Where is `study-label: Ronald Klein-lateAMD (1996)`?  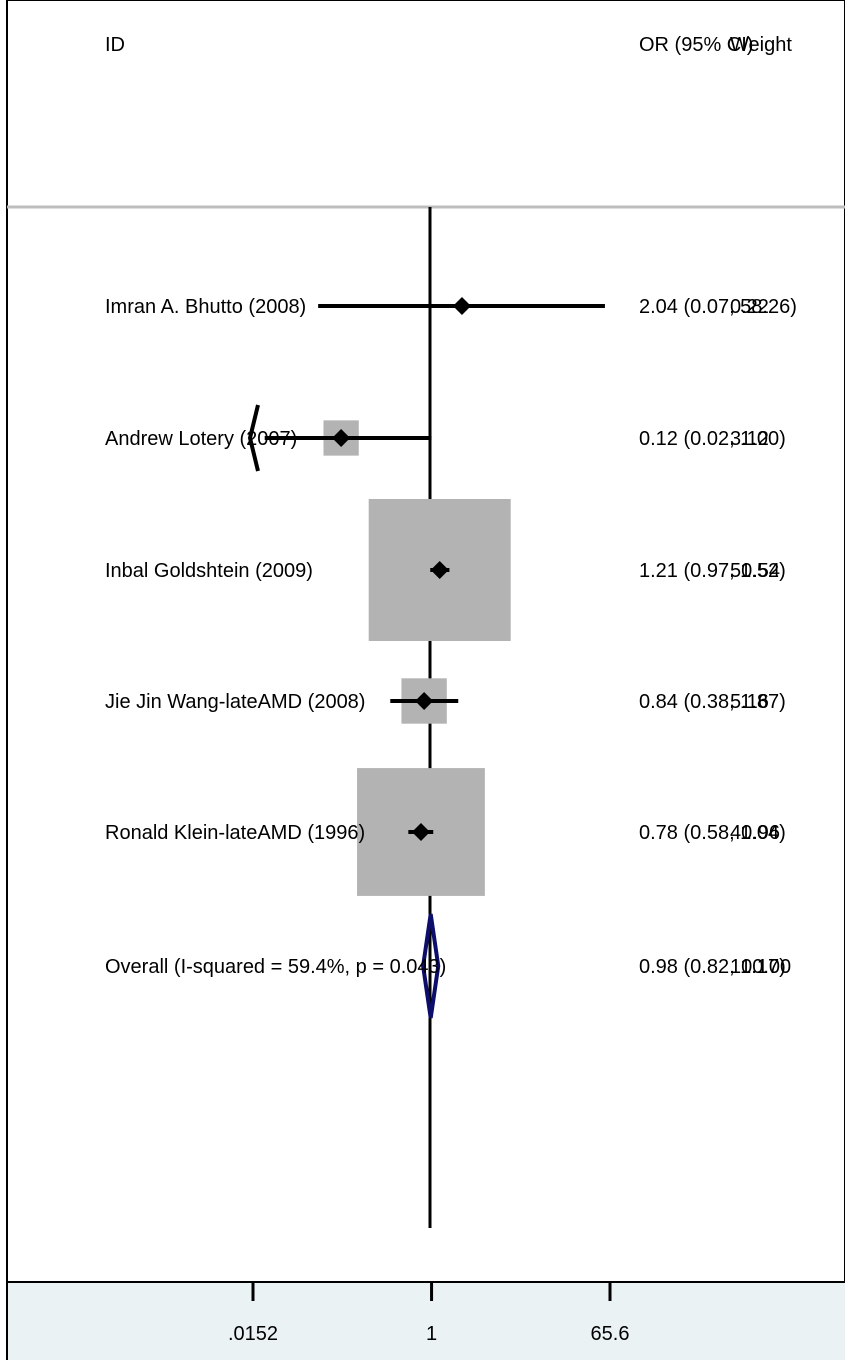
study-label: Ronald Klein-lateAMD (1996) is located at coordinates (235, 833).